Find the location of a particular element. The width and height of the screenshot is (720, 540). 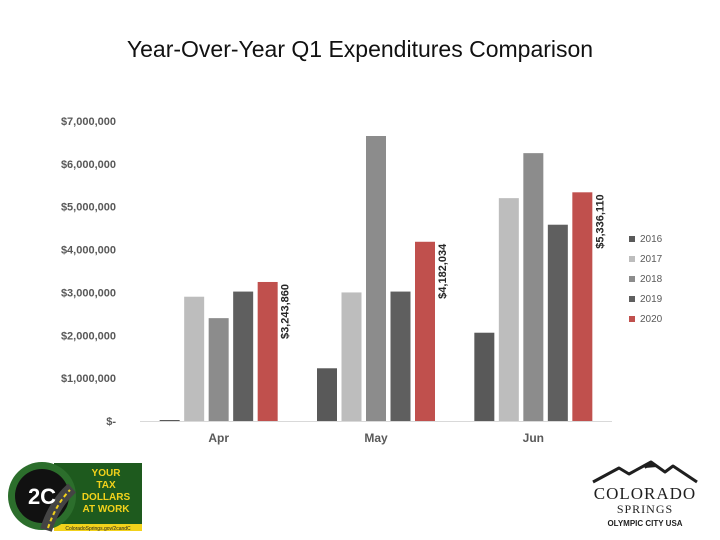

city-logo-line-2: SPRINGS is located at coordinates (645, 509).